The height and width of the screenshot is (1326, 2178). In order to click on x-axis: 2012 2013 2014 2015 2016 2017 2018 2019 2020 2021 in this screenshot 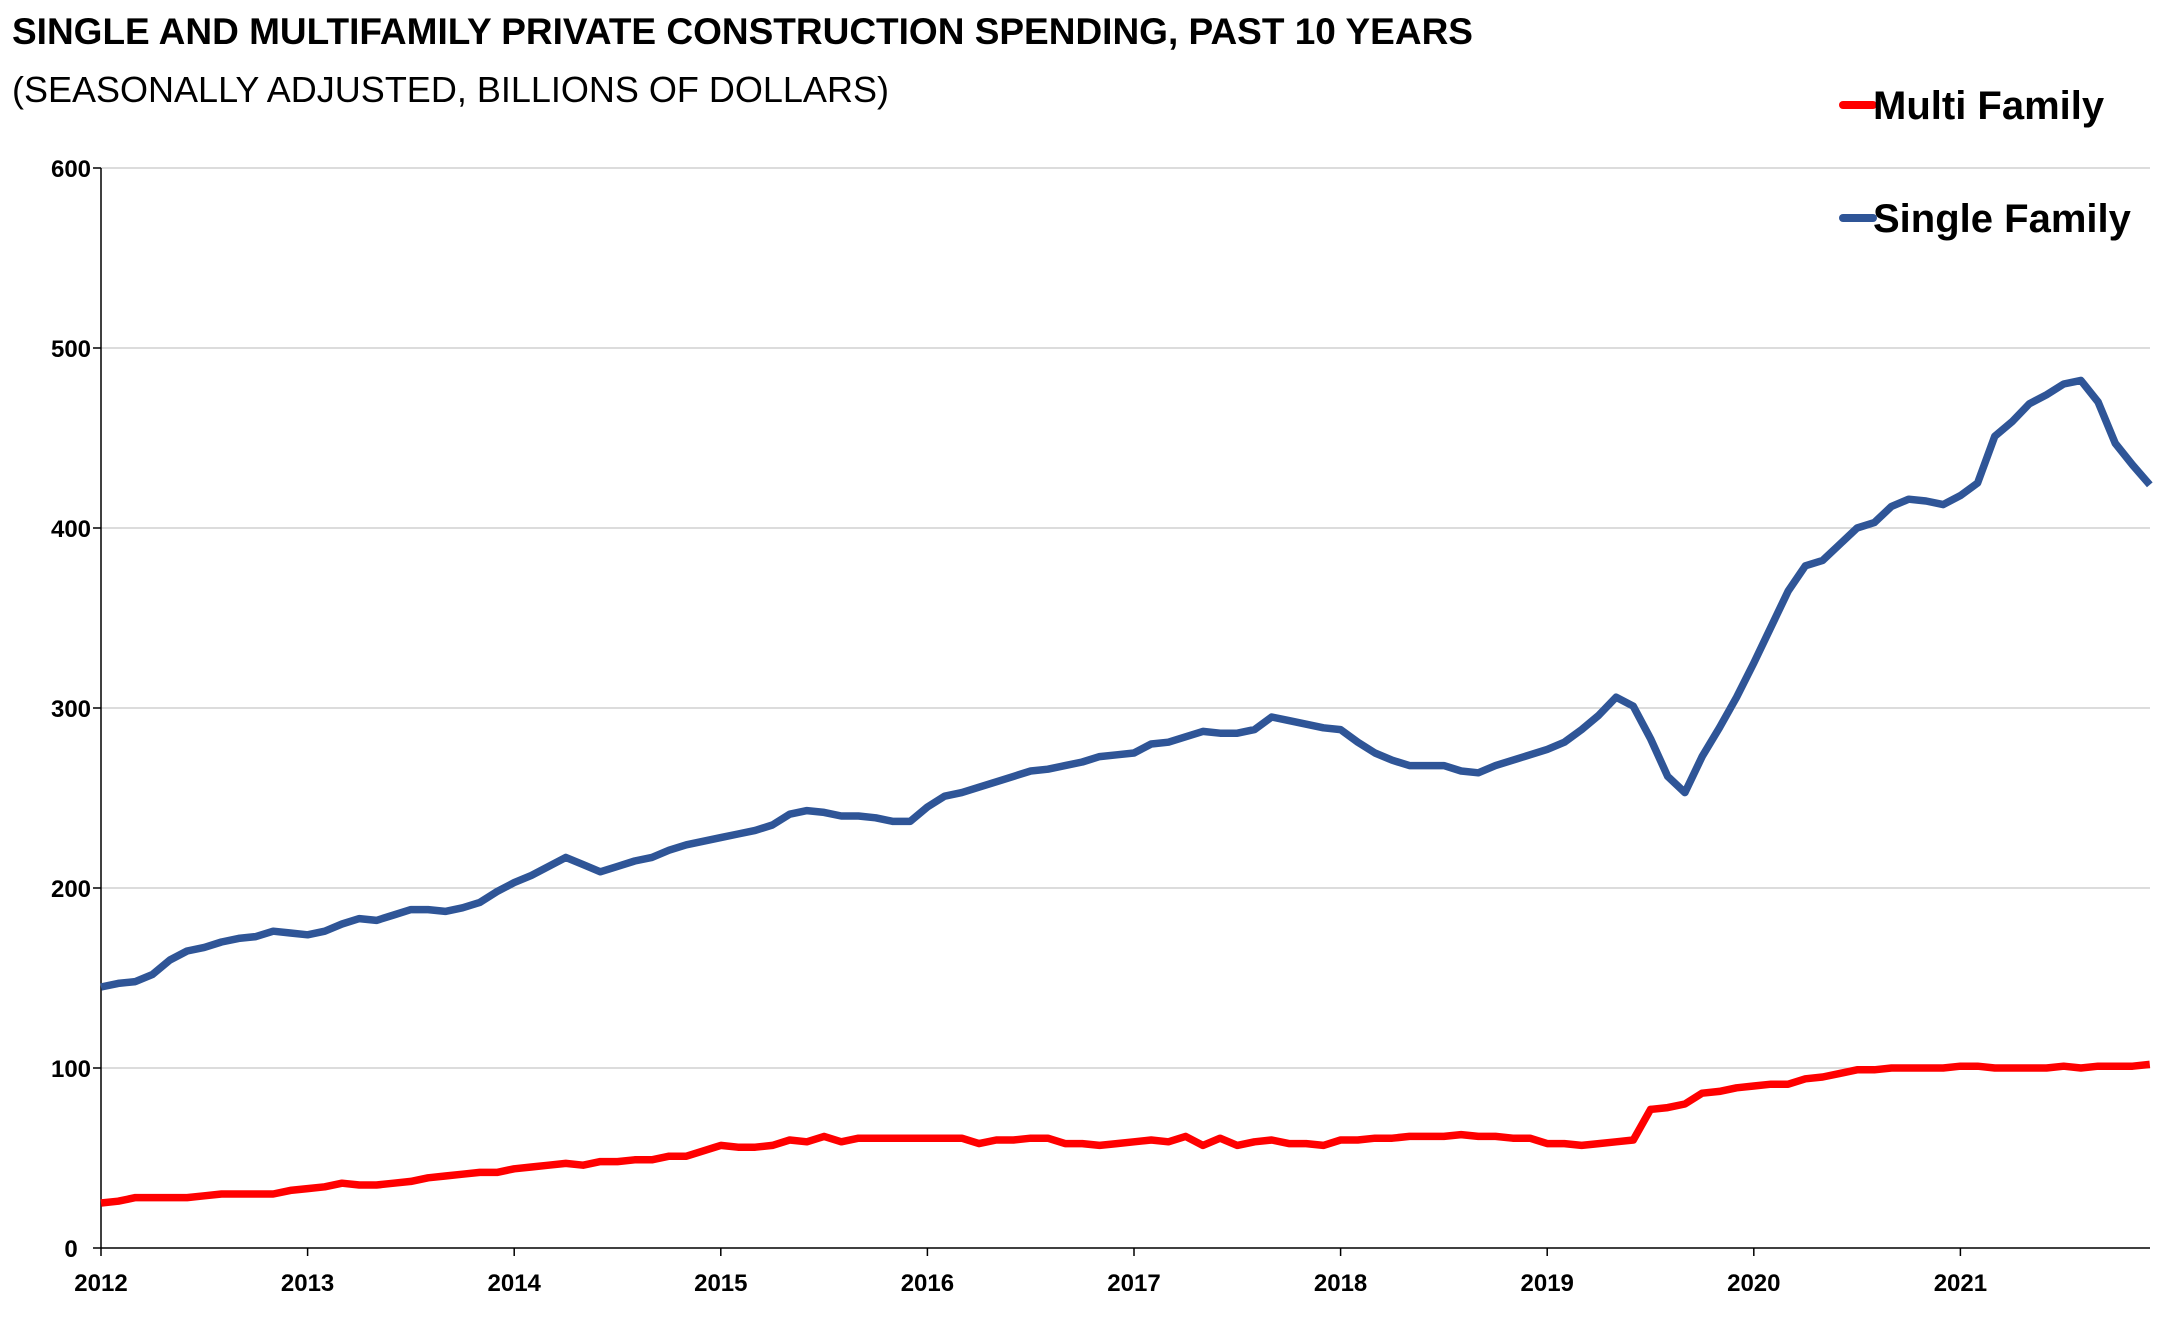, I will do `click(1112, 1272)`.